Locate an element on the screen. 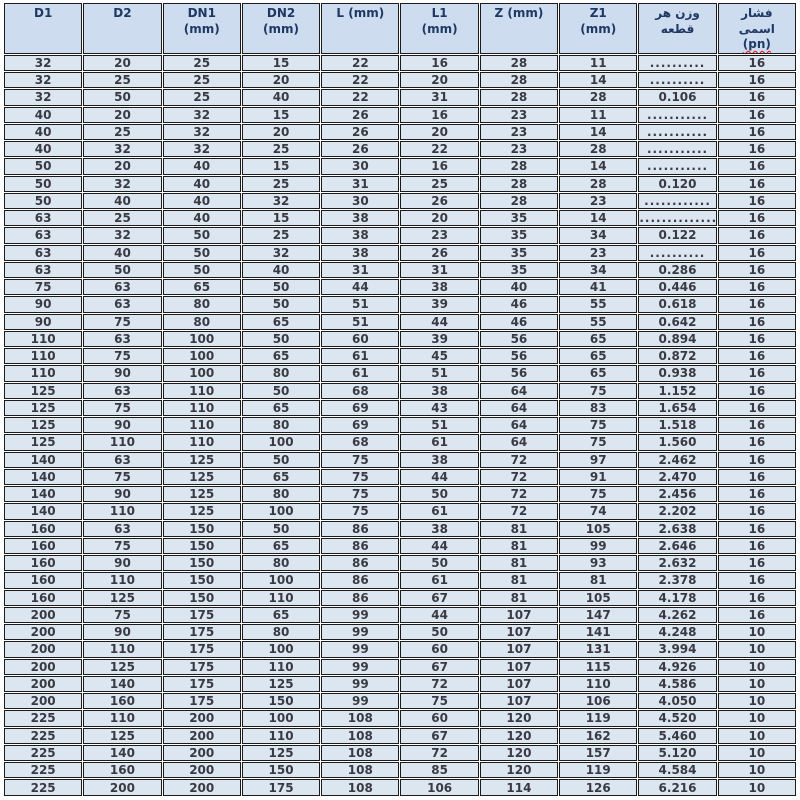  table-cell-l: 86 is located at coordinates (360, 528).